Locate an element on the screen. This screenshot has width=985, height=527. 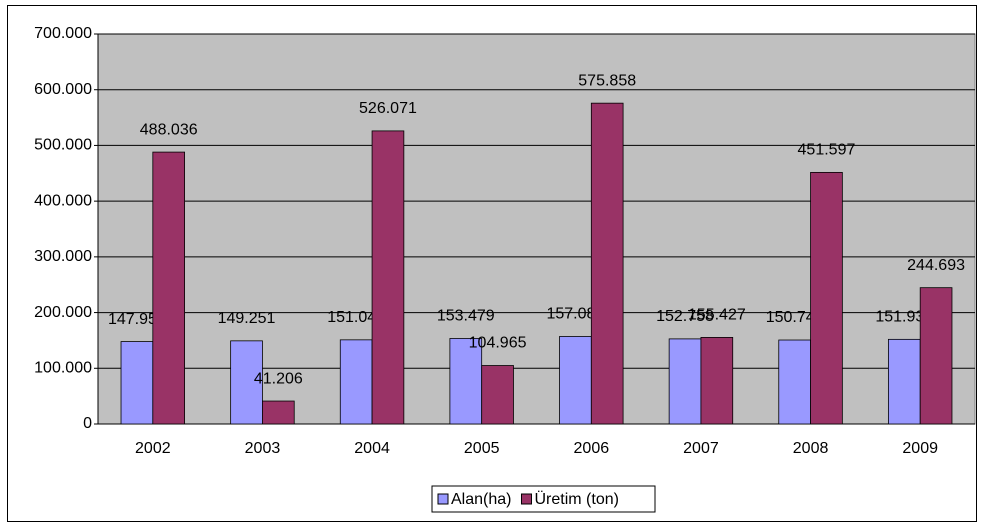
data-label: 147.958 is located at coordinates (137, 319).